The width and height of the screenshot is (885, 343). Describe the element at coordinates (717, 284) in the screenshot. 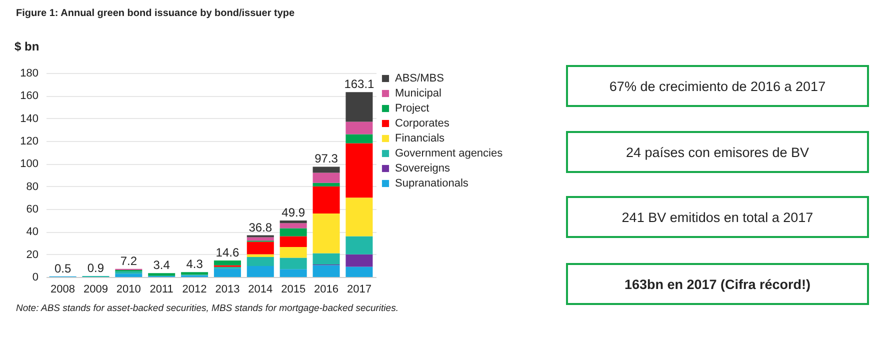

I see `text-box: 163bn en 2017 (Cifra récord!)` at that location.